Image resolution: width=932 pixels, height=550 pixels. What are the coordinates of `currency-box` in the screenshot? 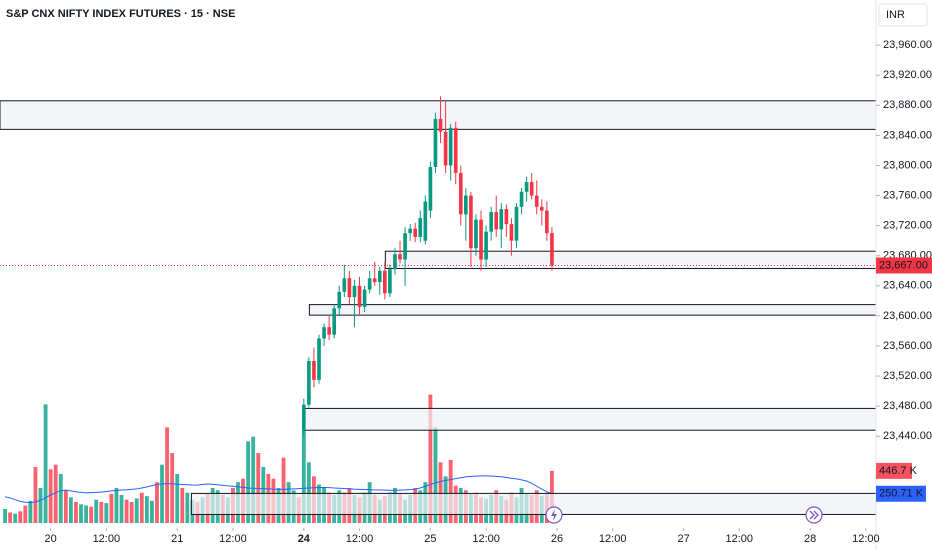 It's located at (903, 15).